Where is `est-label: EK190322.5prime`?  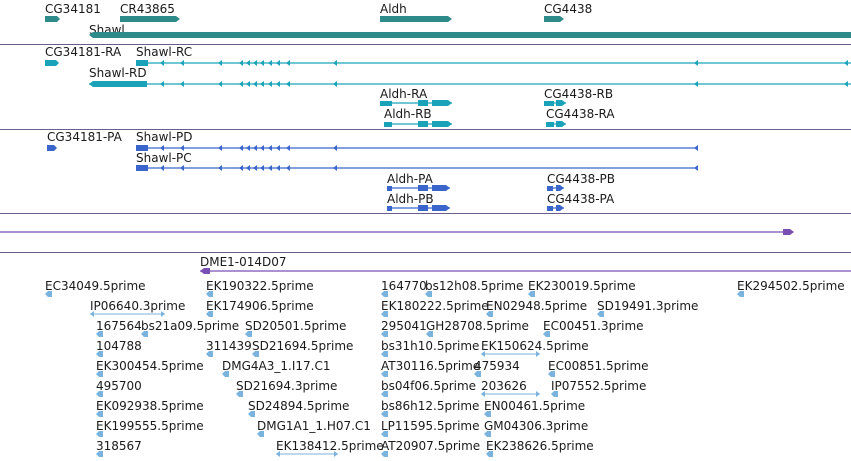
est-label: EK190322.5prime is located at coordinates (260, 286).